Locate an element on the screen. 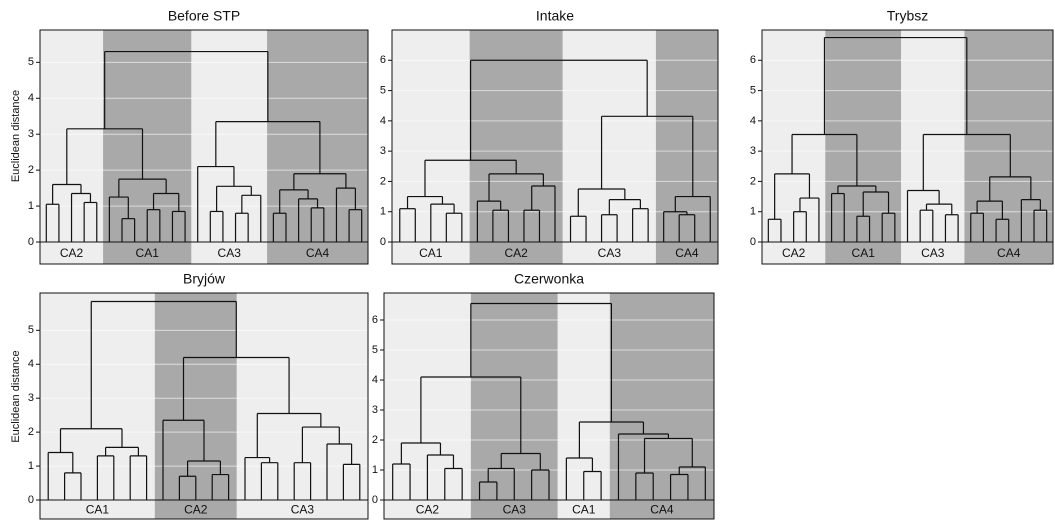  chart-title: Intake is located at coordinates (555, 16).